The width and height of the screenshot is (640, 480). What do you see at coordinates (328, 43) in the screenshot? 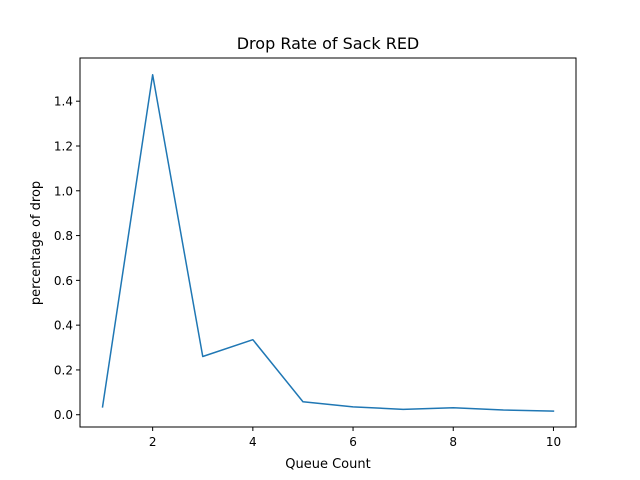
I see `chart-title: Drop Rate of Sack RED` at bounding box center [328, 43].